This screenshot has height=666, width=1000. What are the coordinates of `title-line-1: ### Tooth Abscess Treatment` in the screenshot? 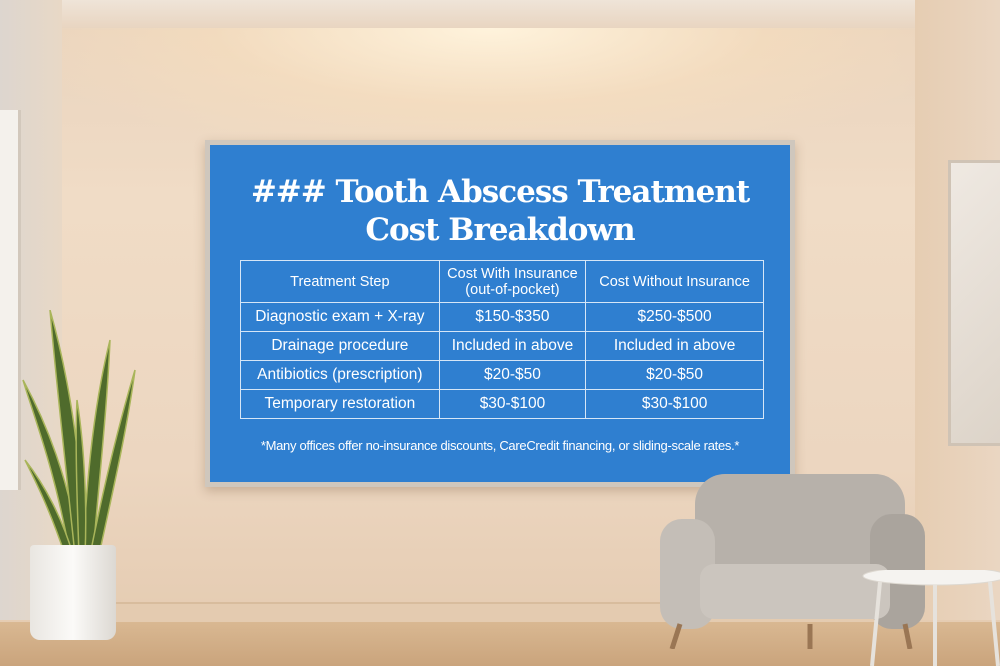 It's located at (500, 192).